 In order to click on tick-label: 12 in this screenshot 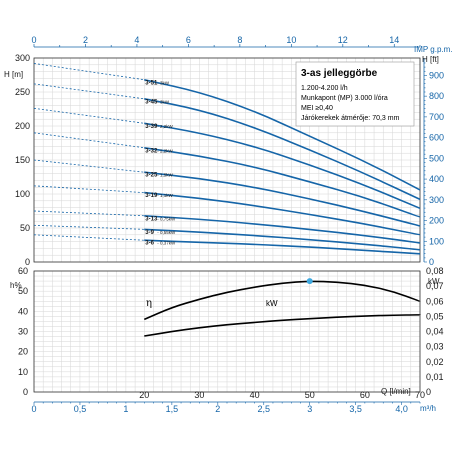, I will do `click(343, 40)`.